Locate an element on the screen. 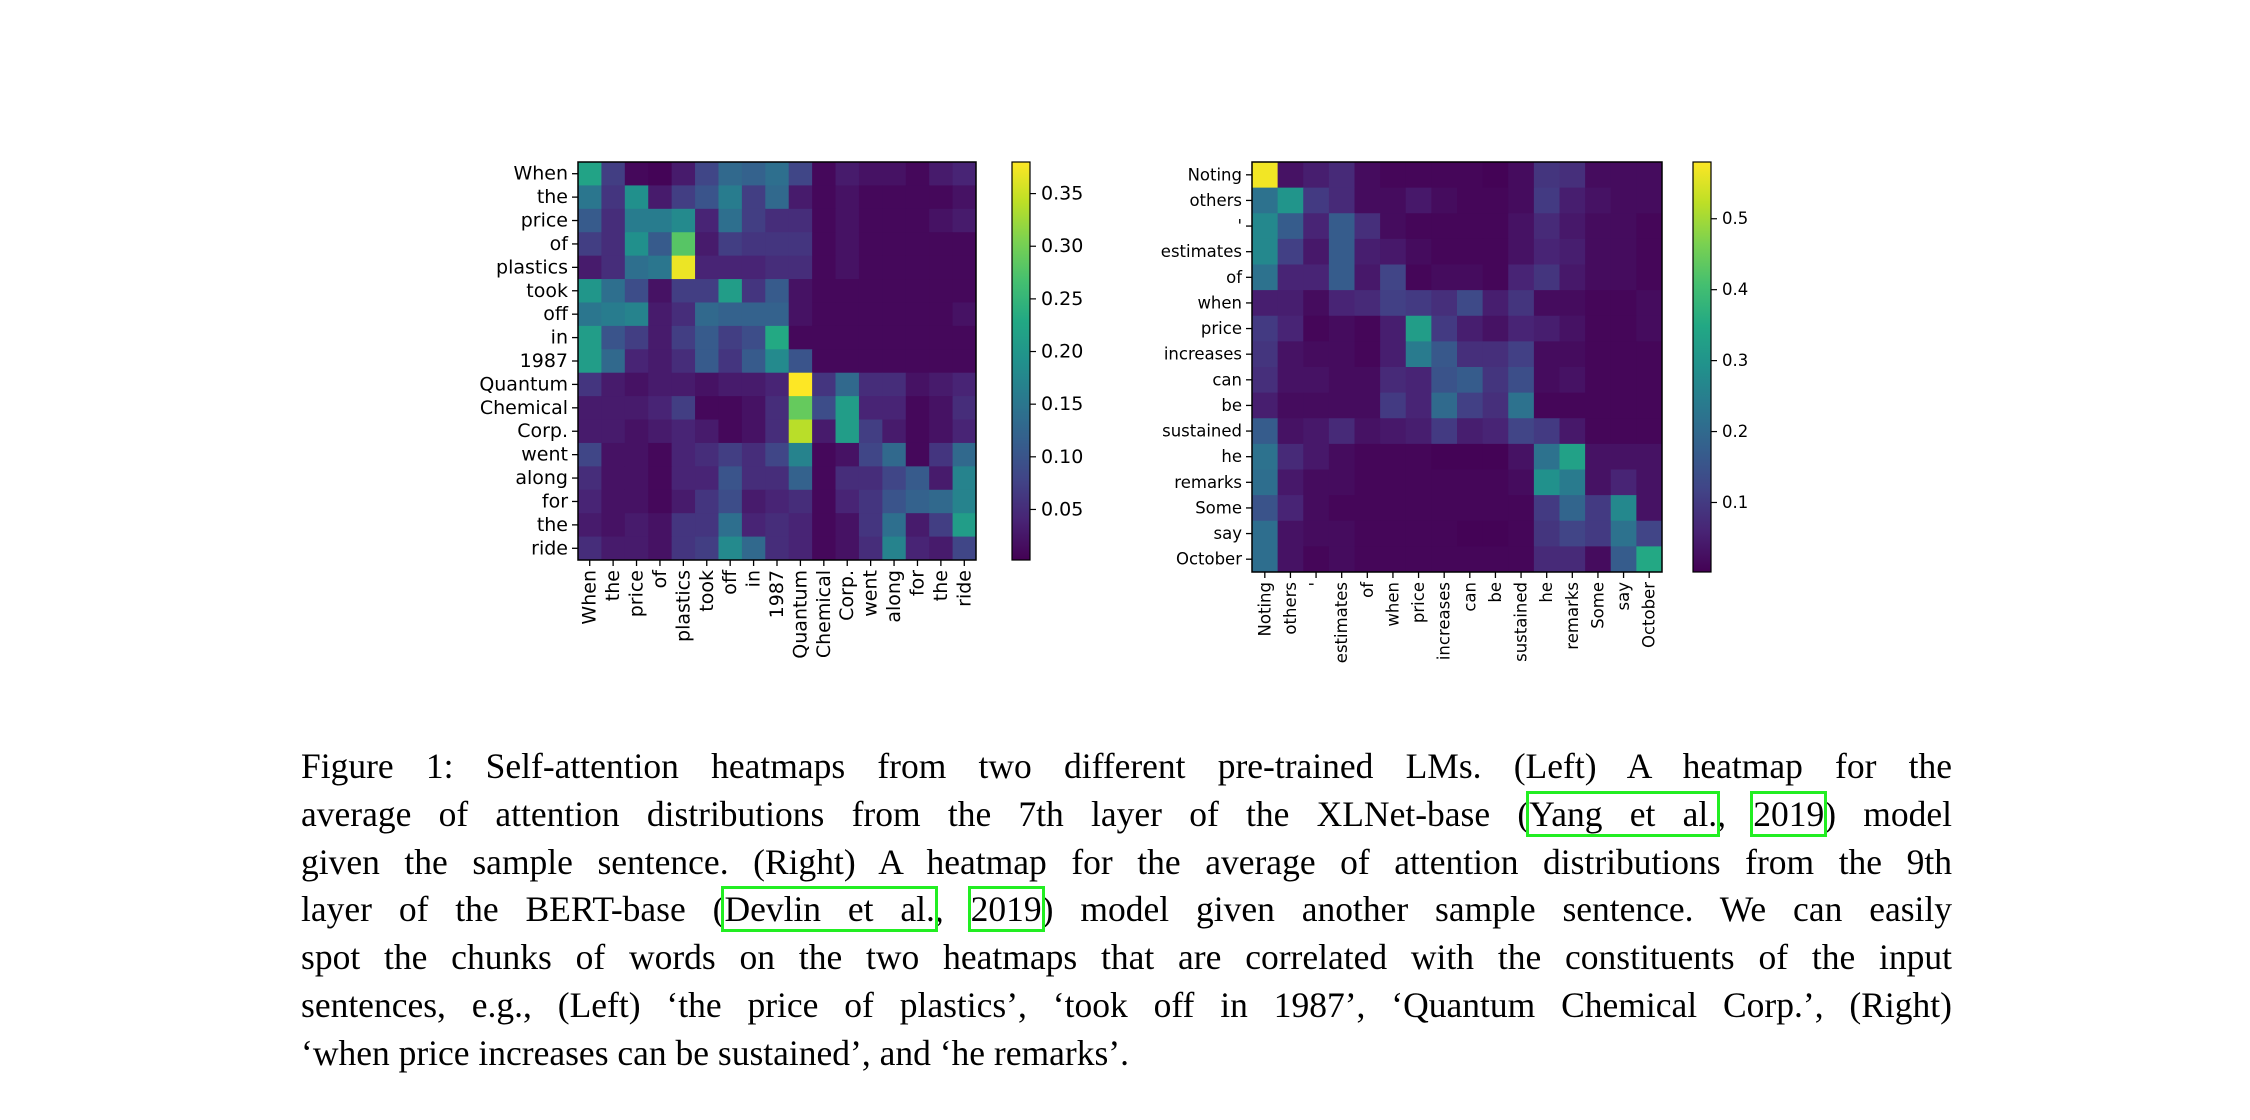 This screenshot has height=1120, width=2250. x-tick-label: ' is located at coordinates (1316, 584).